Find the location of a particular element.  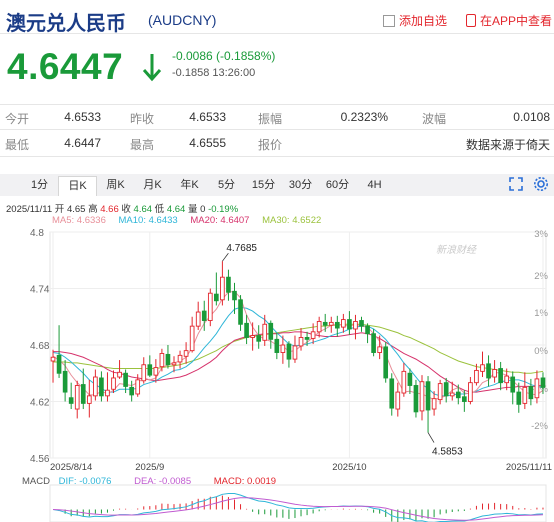

range-value: 0.0108 is located at coordinates (531, 117).